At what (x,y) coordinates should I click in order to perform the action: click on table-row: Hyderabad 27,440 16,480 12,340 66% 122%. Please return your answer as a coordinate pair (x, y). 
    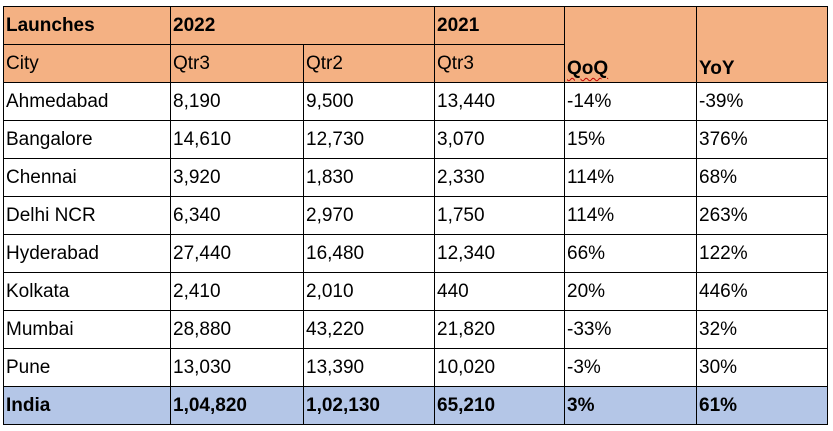
    Looking at the image, I should click on (415, 253).